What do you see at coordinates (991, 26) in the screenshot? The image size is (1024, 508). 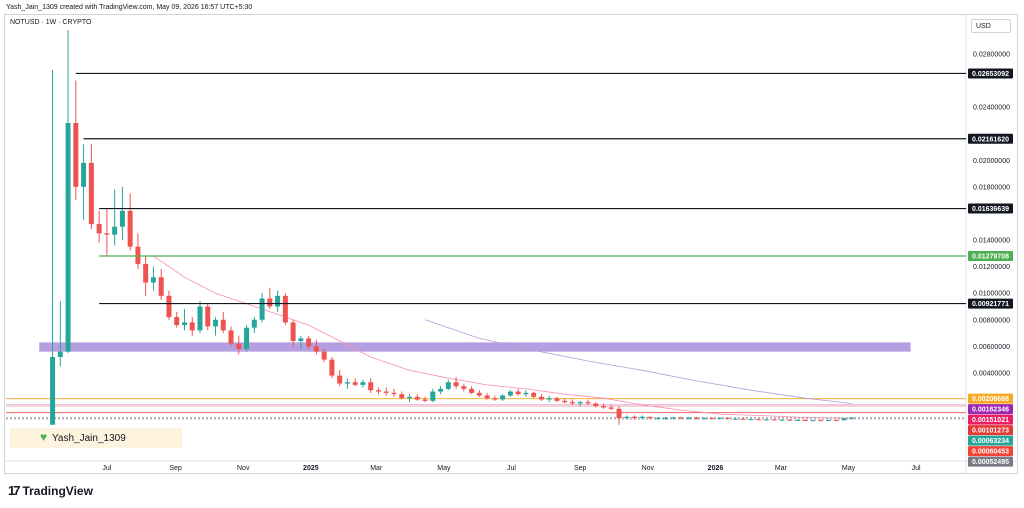 I see `currency-selector: USD` at bounding box center [991, 26].